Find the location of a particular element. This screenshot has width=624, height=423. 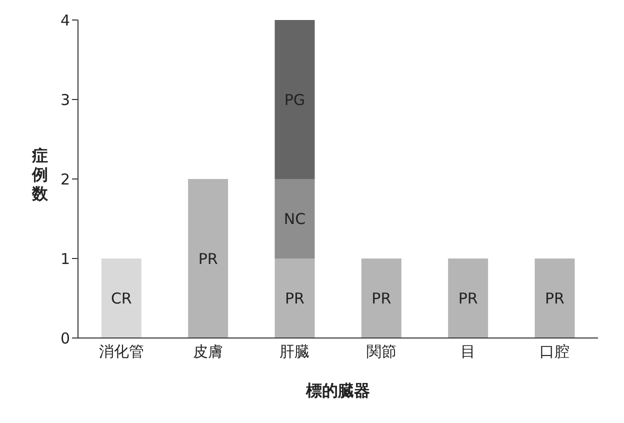

y-tick-label: 2 is located at coordinates (65, 179).